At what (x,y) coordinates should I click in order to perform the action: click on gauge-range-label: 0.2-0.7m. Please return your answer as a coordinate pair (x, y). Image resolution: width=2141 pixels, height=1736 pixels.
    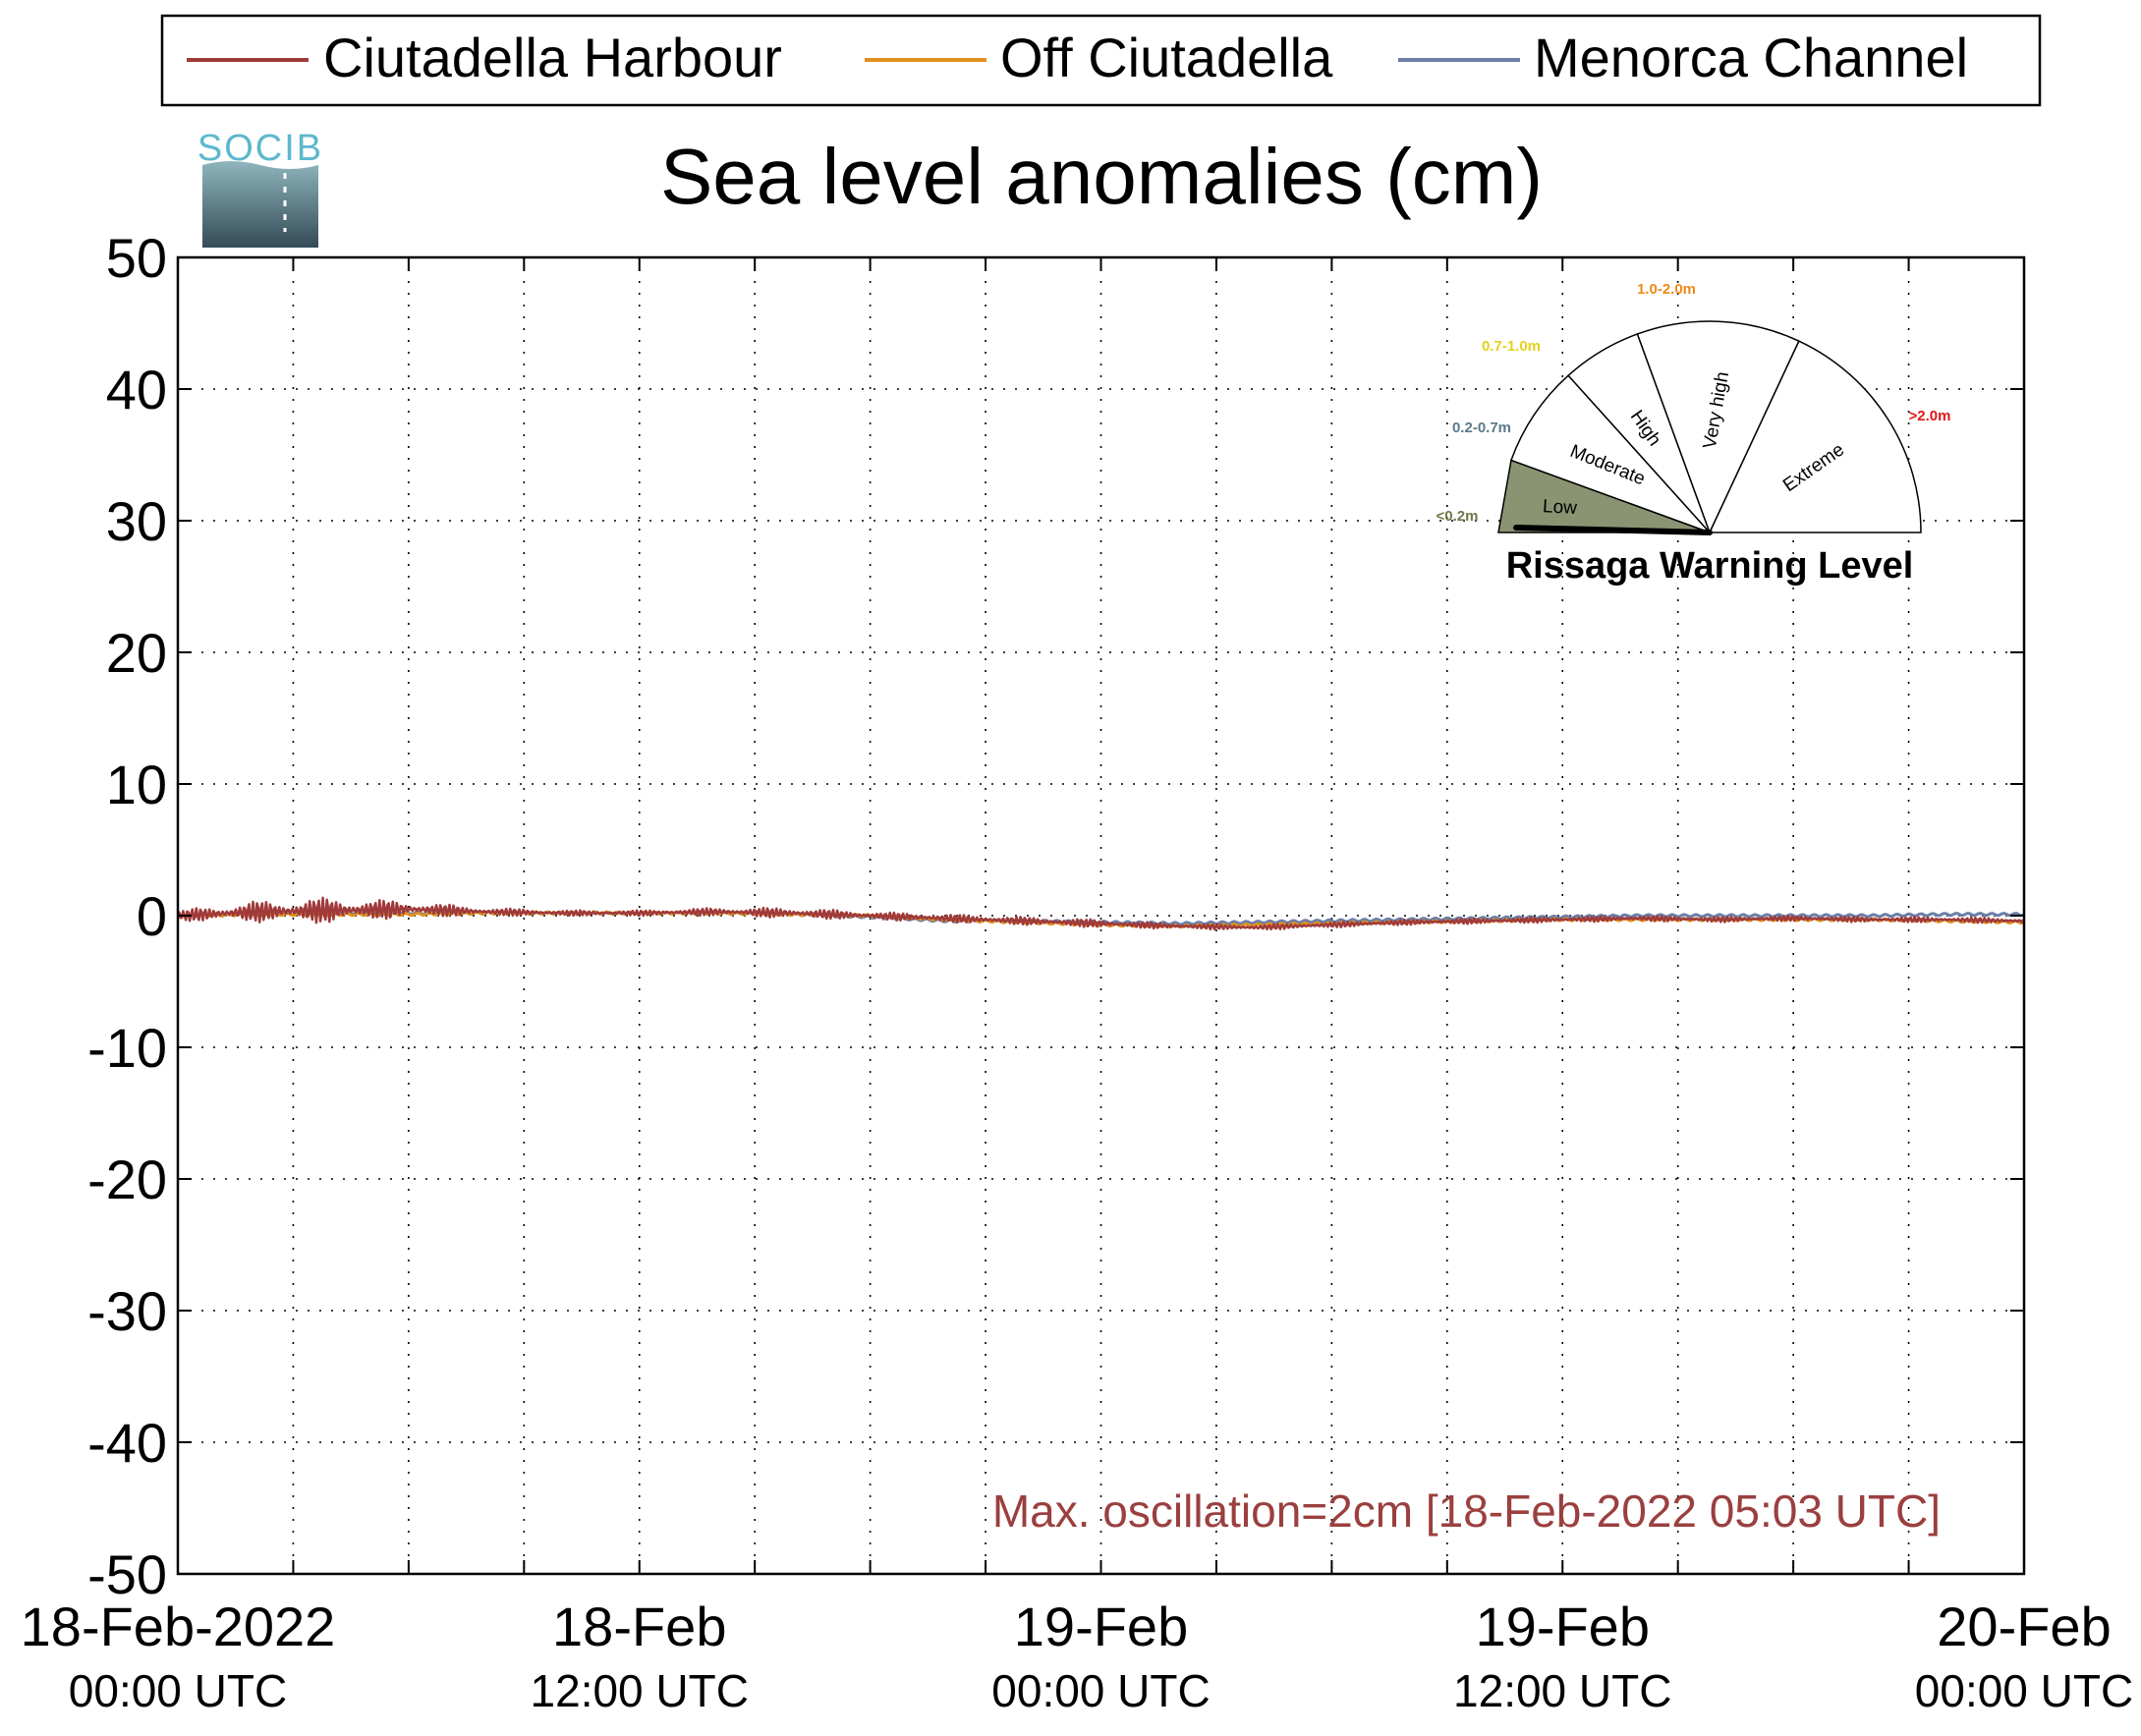
    Looking at the image, I should click on (1481, 428).